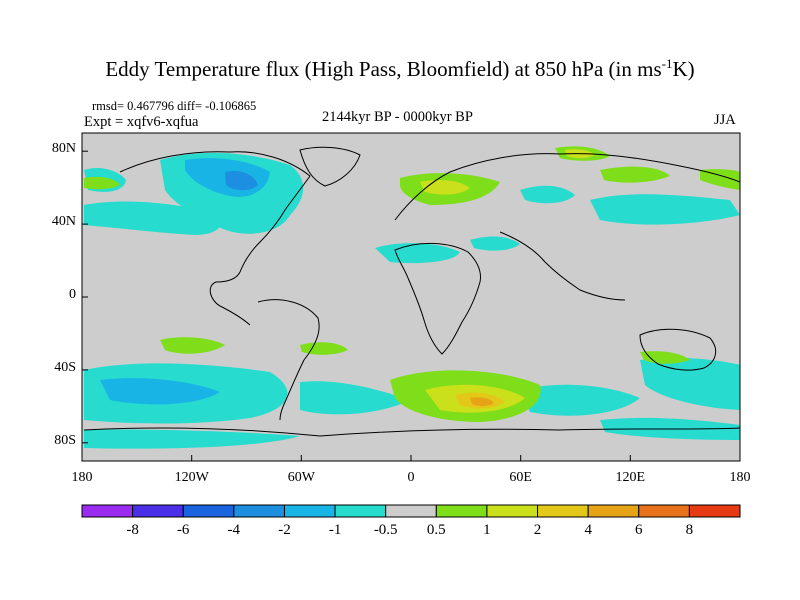 Image resolution: width=800 pixels, height=600 pixels. Describe the element at coordinates (160, 391) in the screenshot. I see `anomaly-strong-neg-so` at that location.